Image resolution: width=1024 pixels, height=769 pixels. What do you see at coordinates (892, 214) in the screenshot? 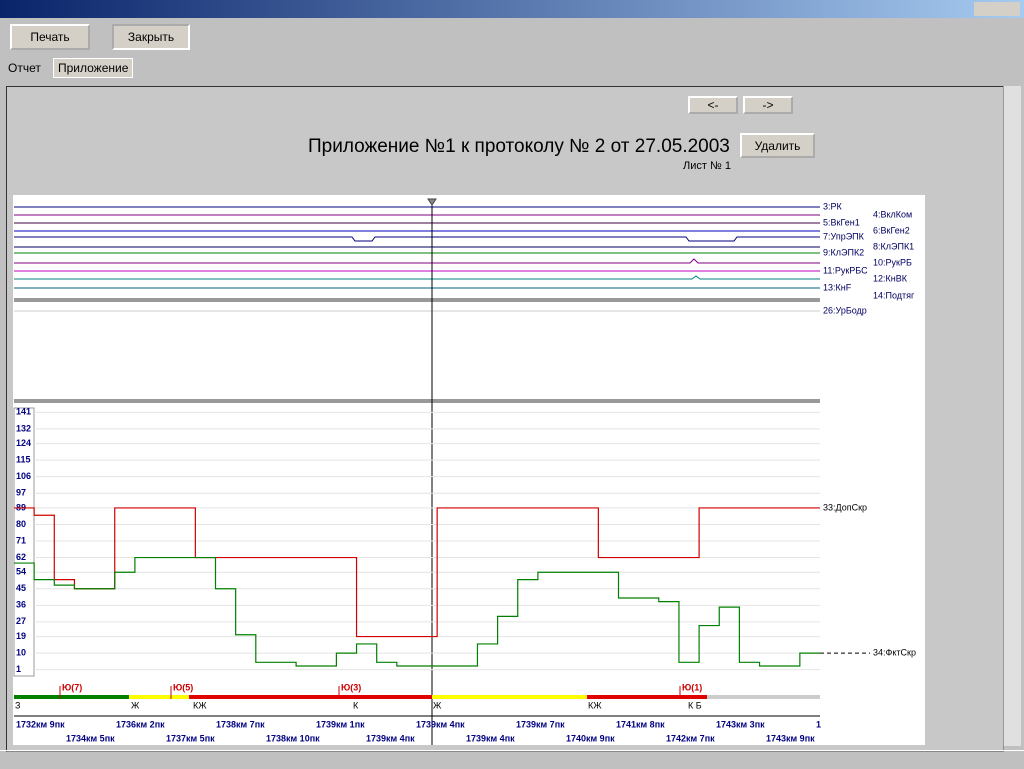
I see `channel-label: 4:ВклКом` at bounding box center [892, 214].